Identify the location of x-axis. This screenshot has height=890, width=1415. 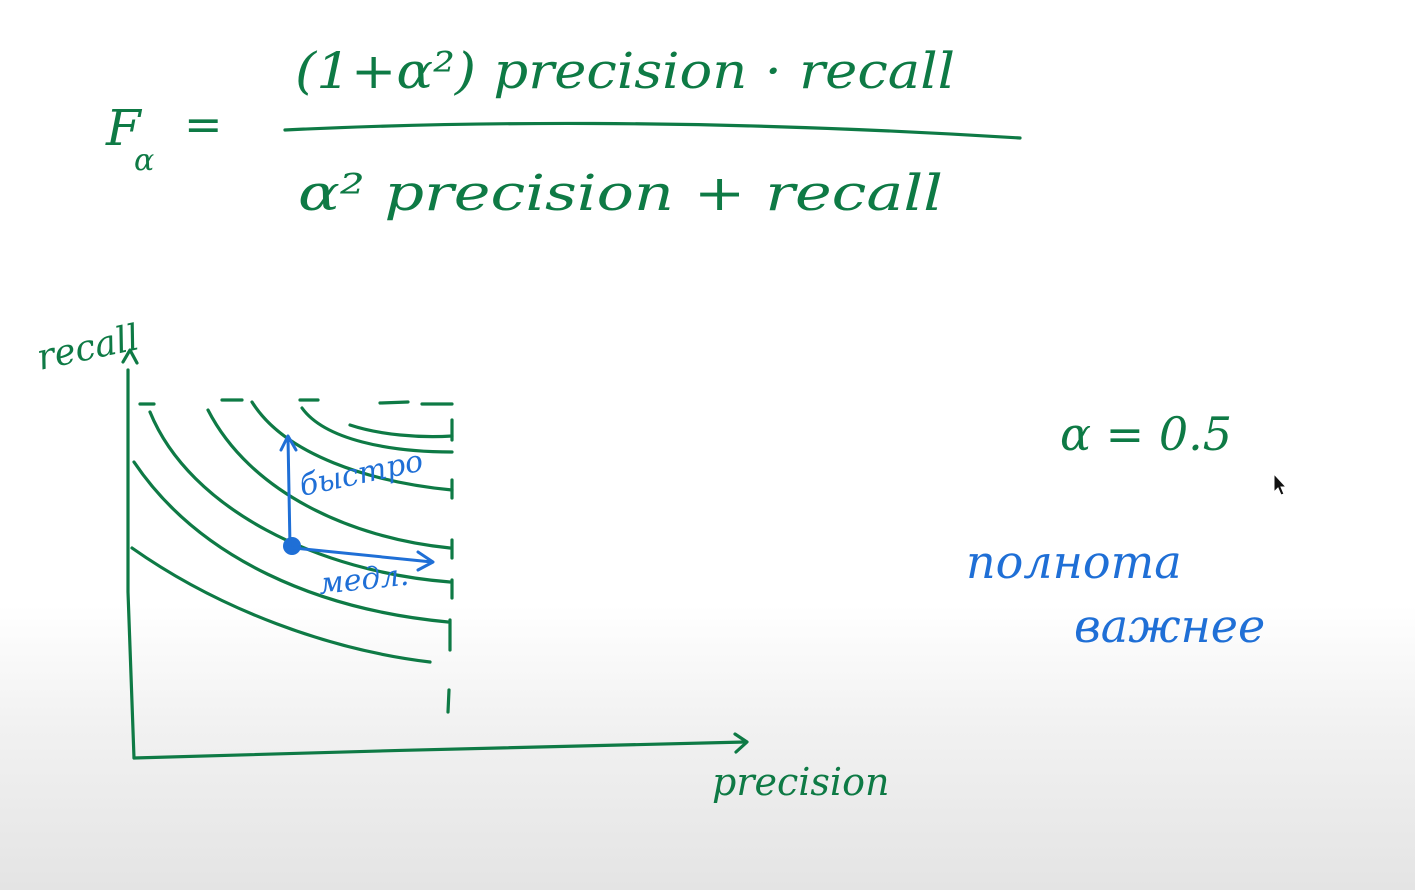
(439, 750).